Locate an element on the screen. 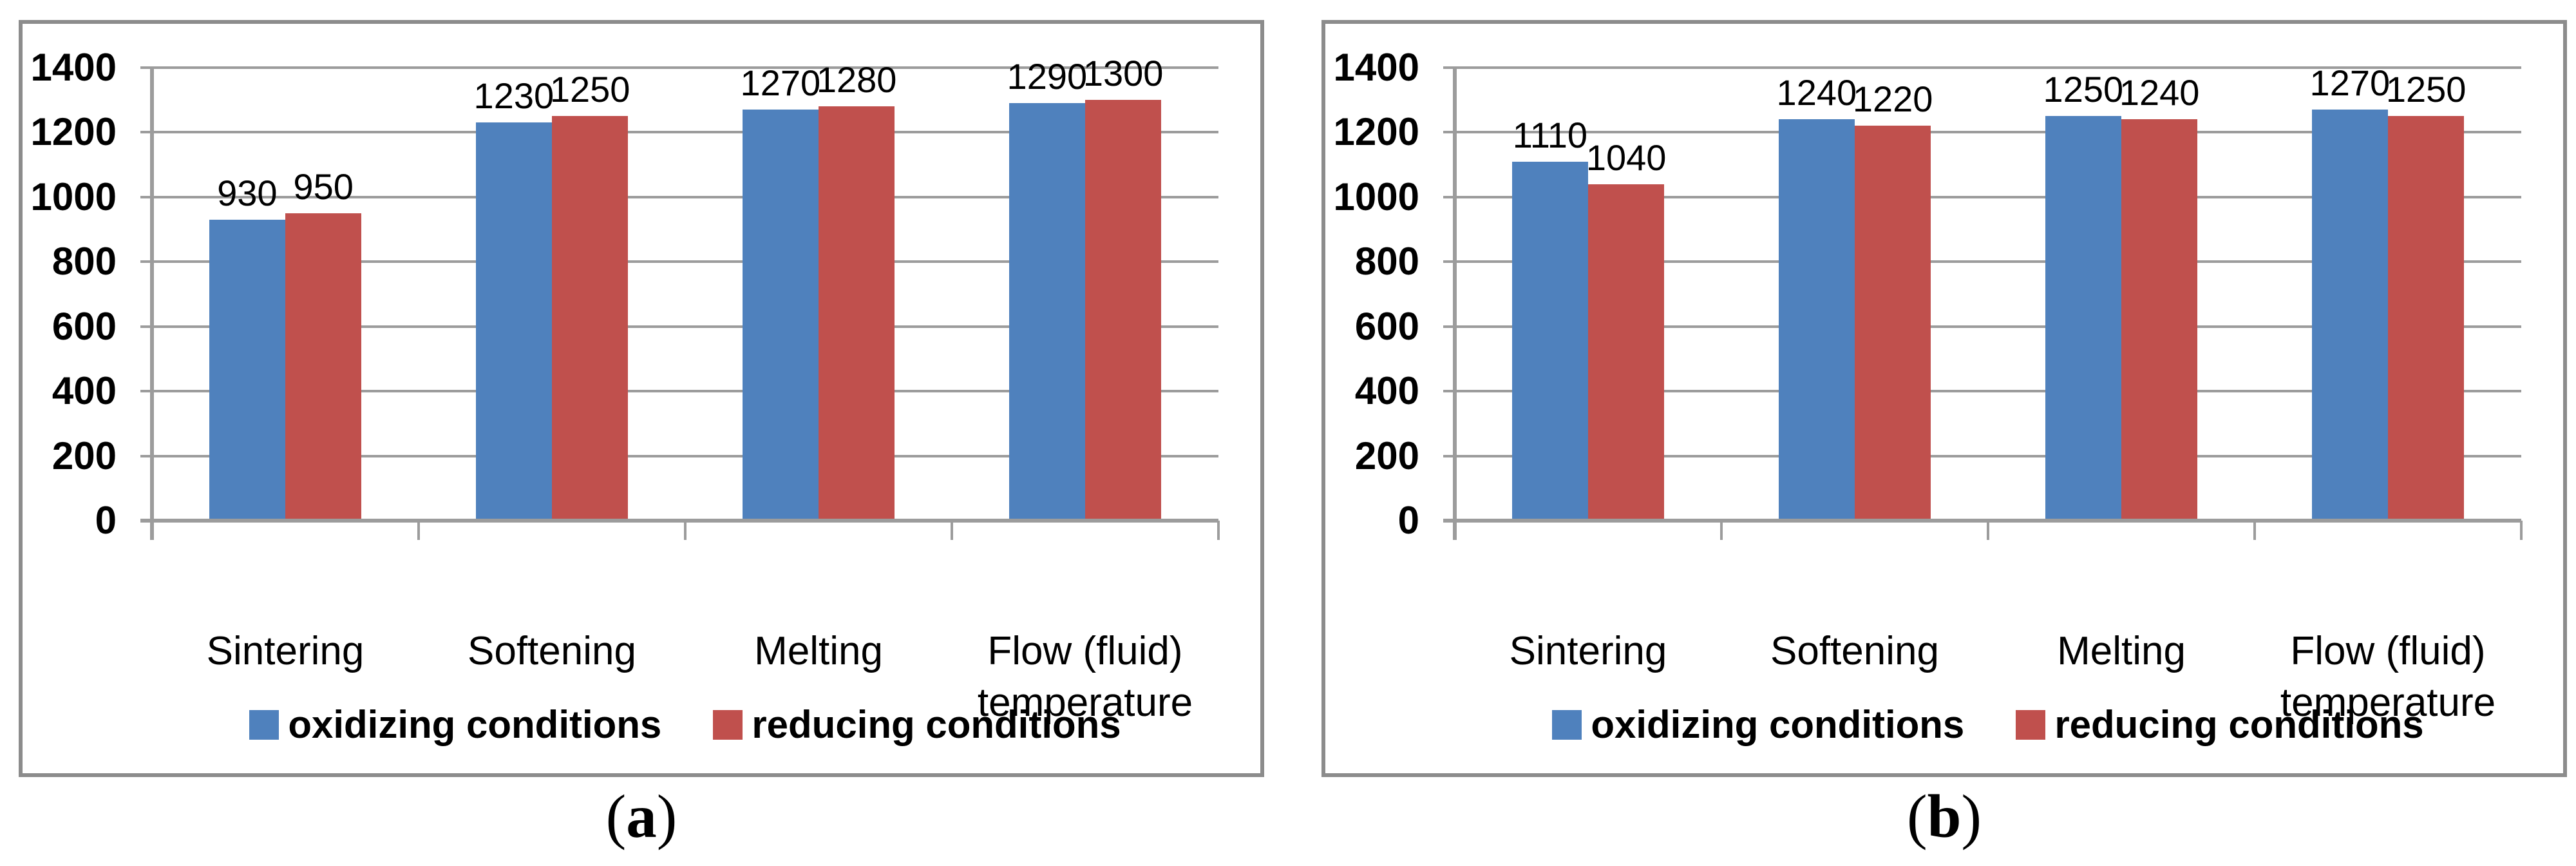 This screenshot has height=866, width=2576. y-tick-label-600: 600 is located at coordinates (1386, 326).